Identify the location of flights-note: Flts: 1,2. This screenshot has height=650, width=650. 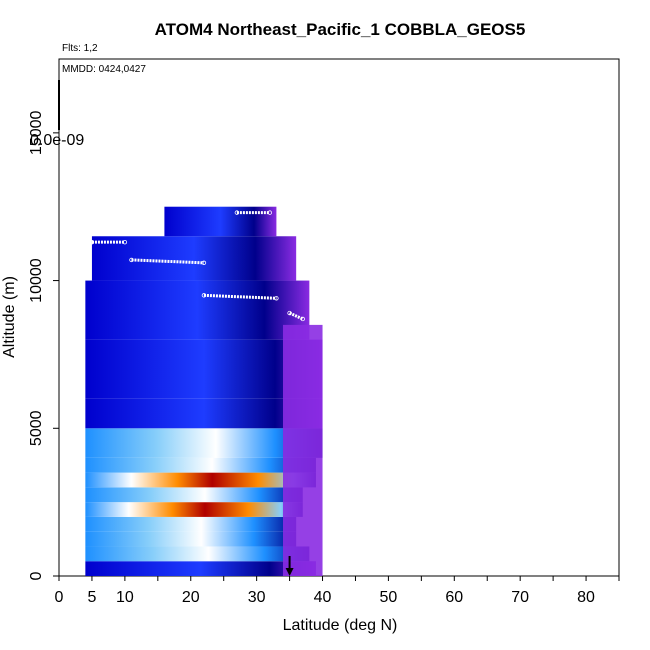
(80, 48).